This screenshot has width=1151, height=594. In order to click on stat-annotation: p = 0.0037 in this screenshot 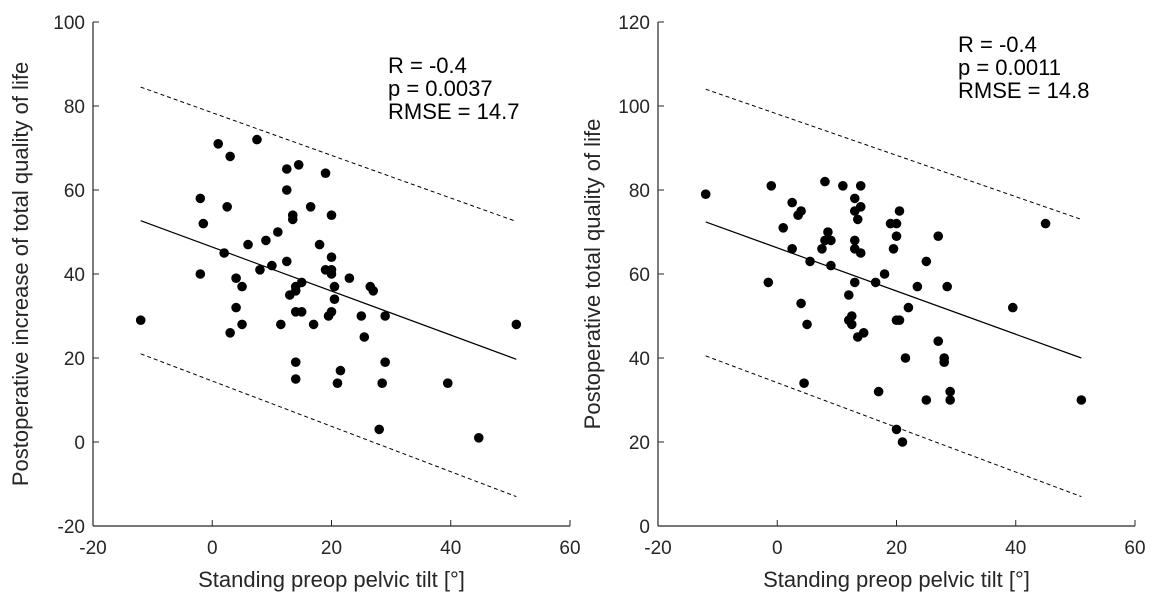, I will do `click(440, 88)`.